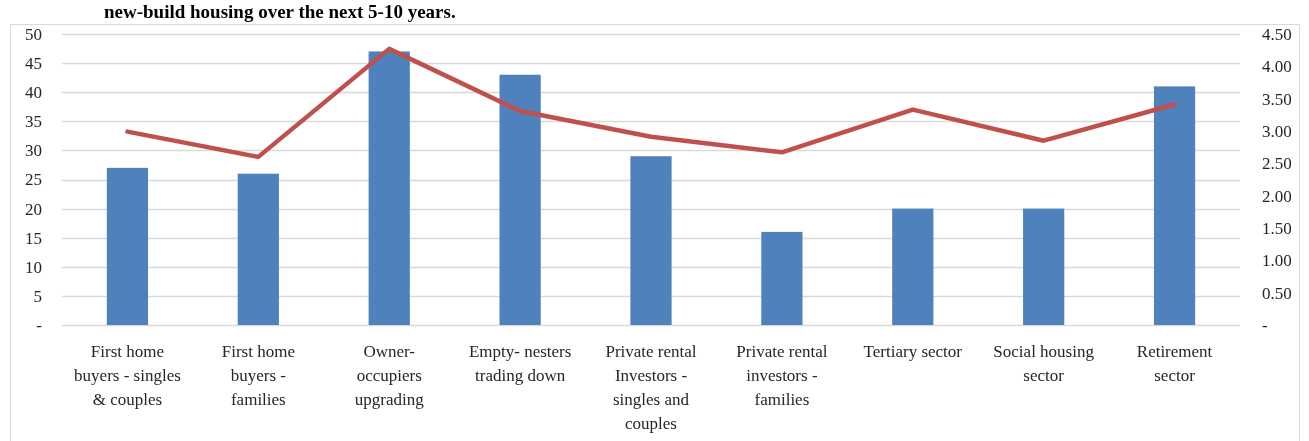 This screenshot has height=441, width=1309. Describe the element at coordinates (39, 325) in the screenshot. I see `y-tick-label: -` at that location.